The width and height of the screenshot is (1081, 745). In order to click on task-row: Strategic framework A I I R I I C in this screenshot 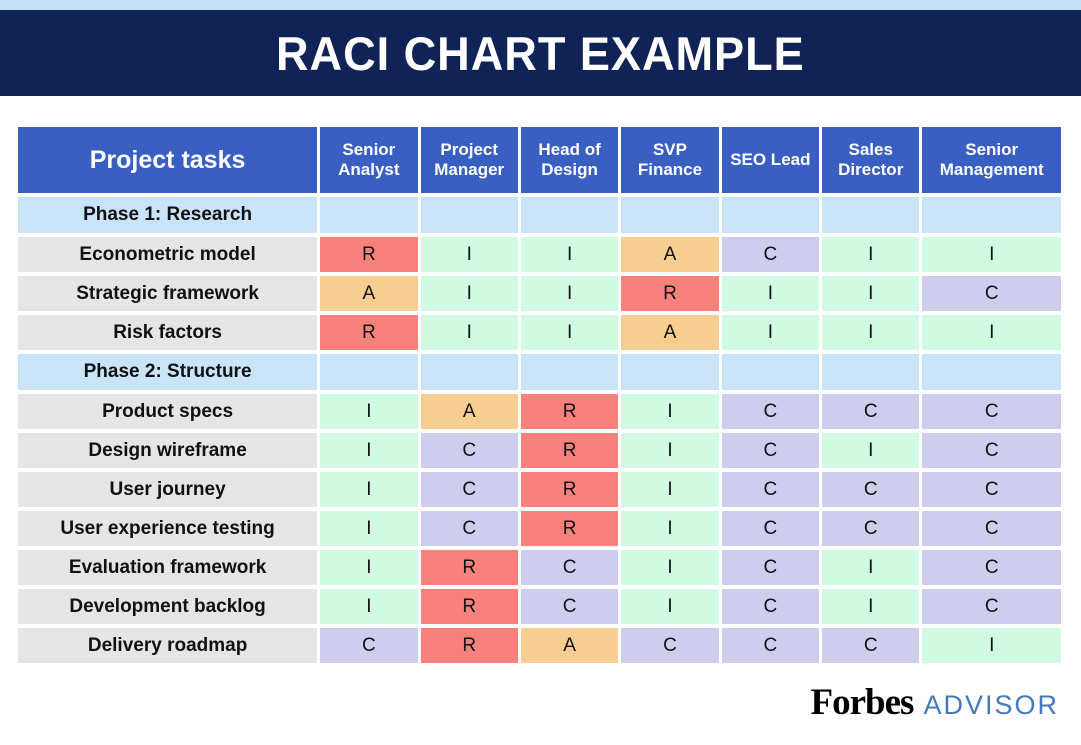, I will do `click(539, 293)`.